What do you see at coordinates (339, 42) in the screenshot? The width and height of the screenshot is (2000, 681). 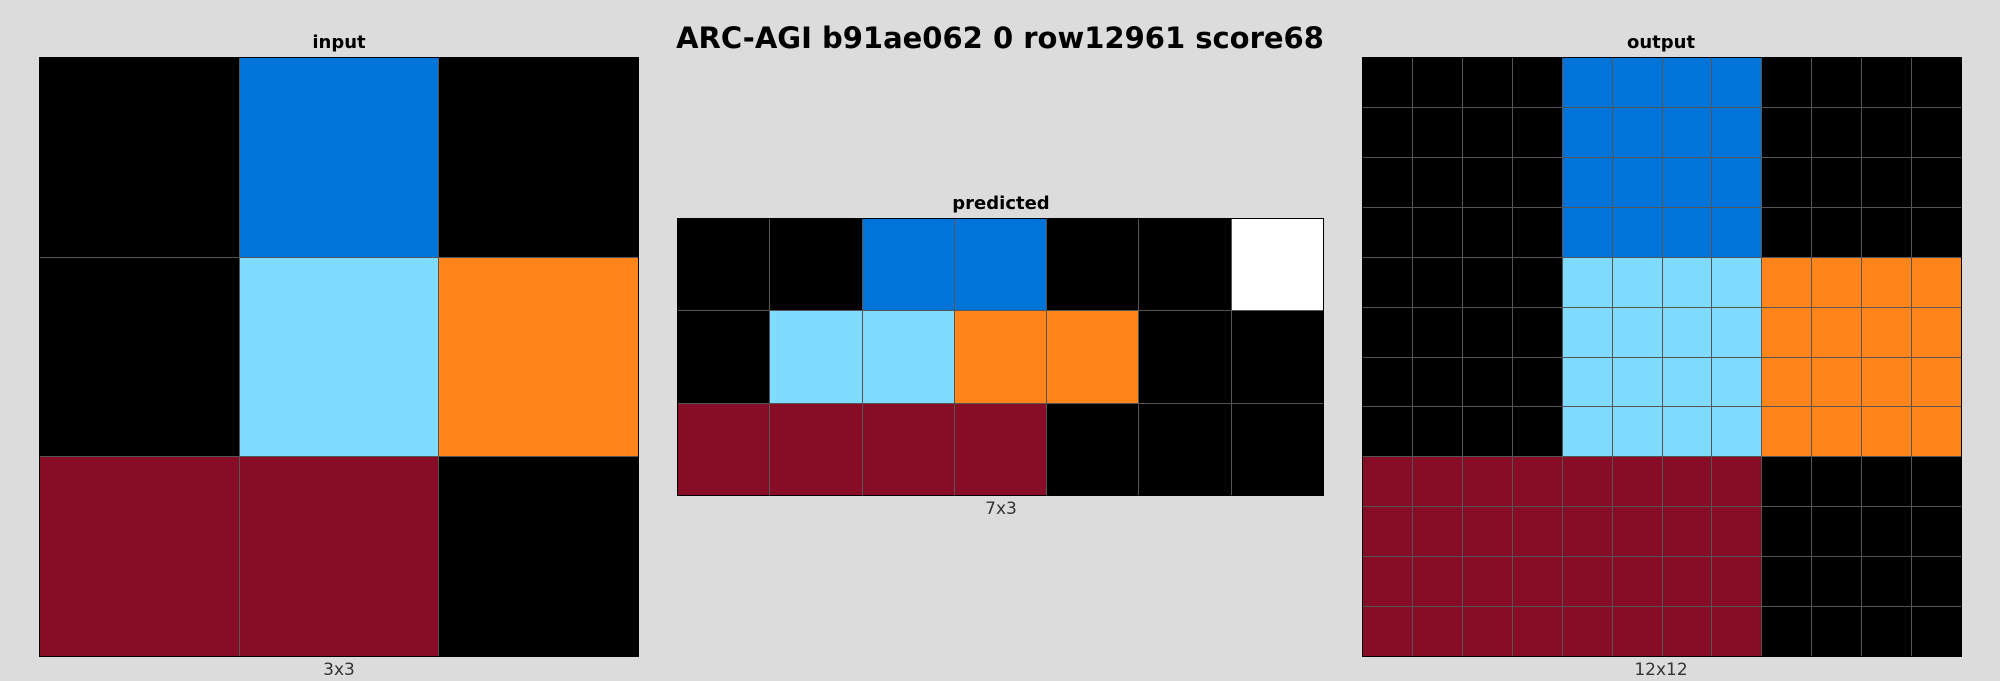 I see `input-panel-label: input` at bounding box center [339, 42].